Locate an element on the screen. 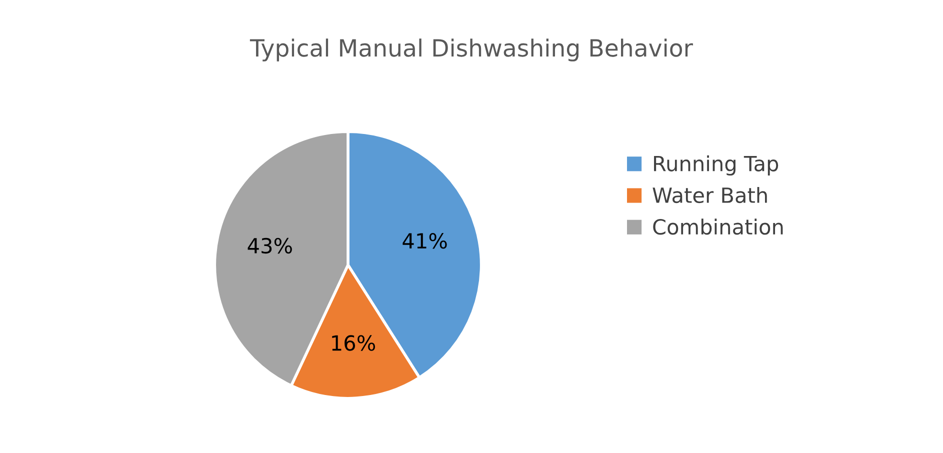 Image resolution: width=943 pixels, height=453 pixels. legend-label: Running Tap is located at coordinates (716, 165).